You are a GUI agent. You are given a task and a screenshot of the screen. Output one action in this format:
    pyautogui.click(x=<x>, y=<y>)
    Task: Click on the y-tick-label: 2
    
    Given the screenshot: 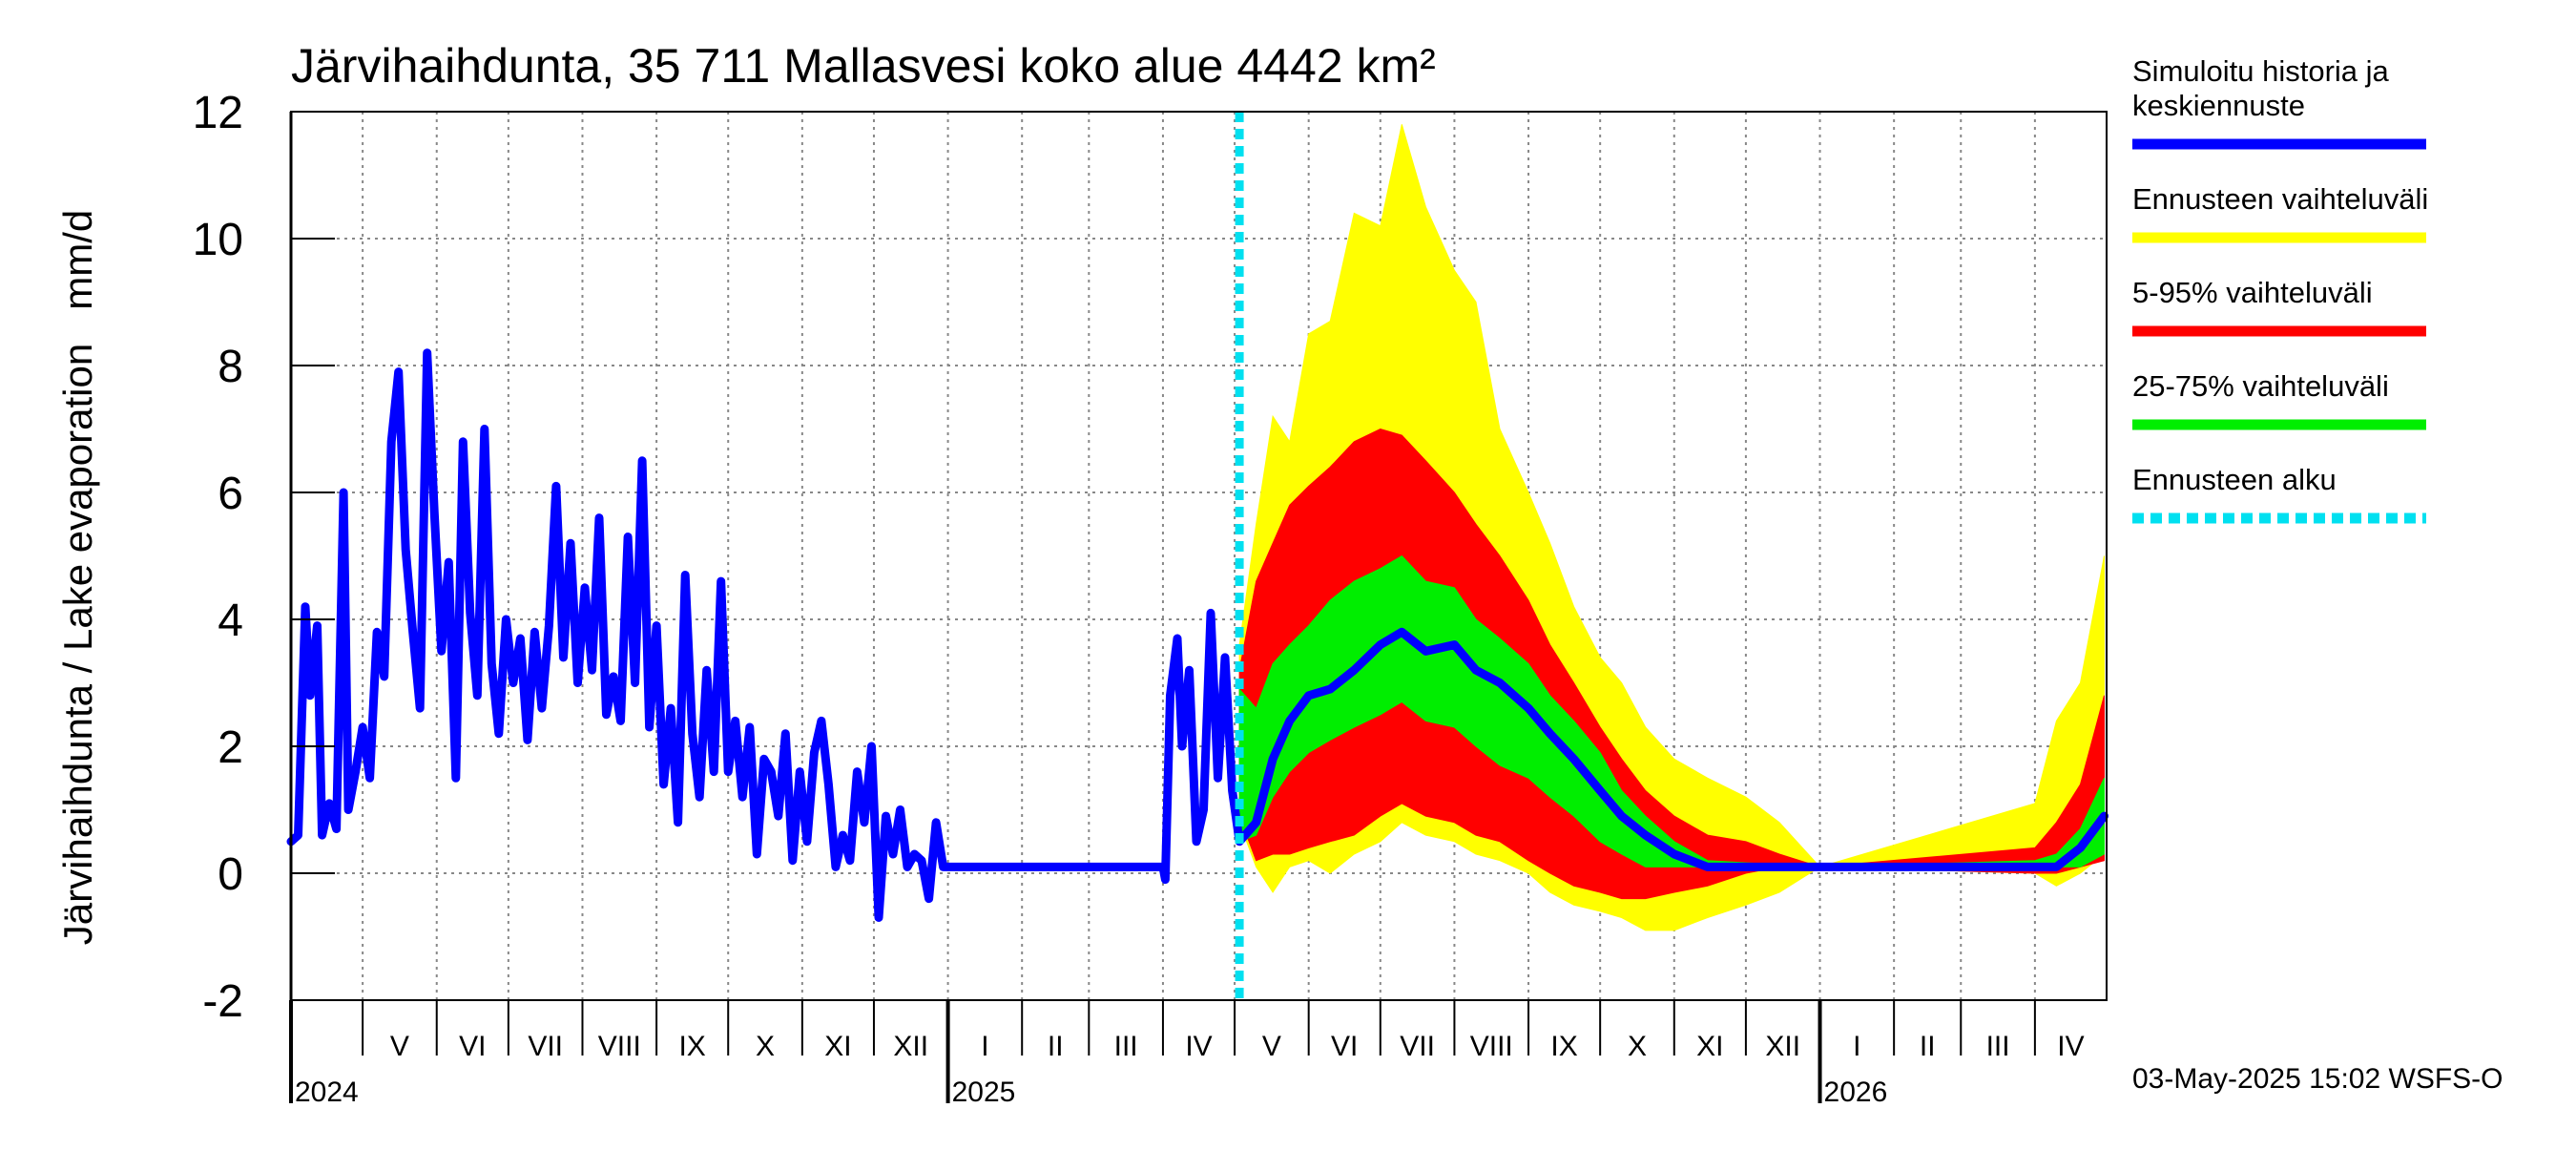 What is the action you would take?
    pyautogui.click(x=230, y=747)
    